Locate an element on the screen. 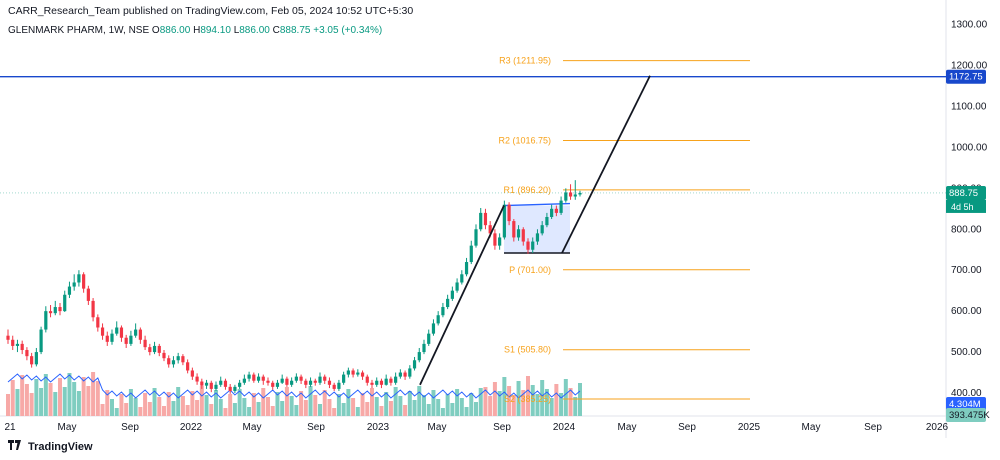 The height and width of the screenshot is (460, 1000). trendline is located at coordinates (606, 164).